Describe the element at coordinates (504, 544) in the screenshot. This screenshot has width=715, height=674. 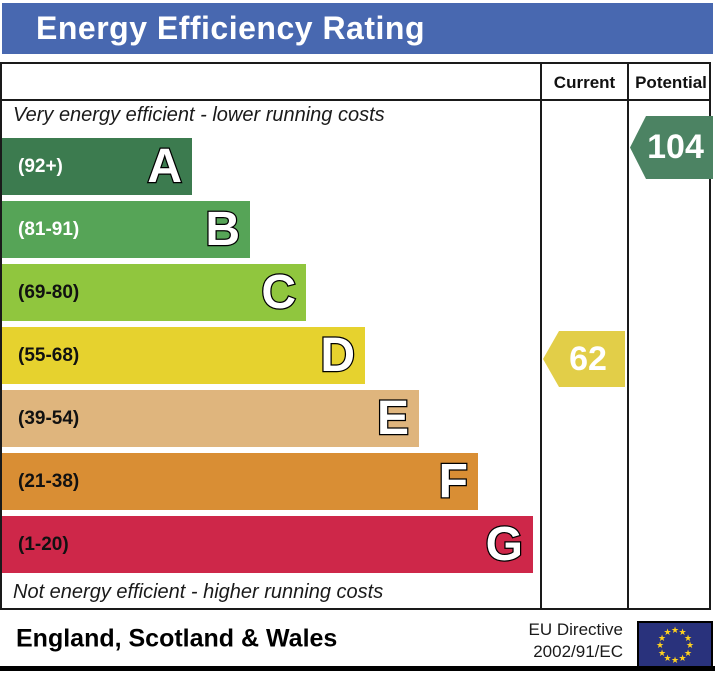
I see `band-g-letter: G` at that location.